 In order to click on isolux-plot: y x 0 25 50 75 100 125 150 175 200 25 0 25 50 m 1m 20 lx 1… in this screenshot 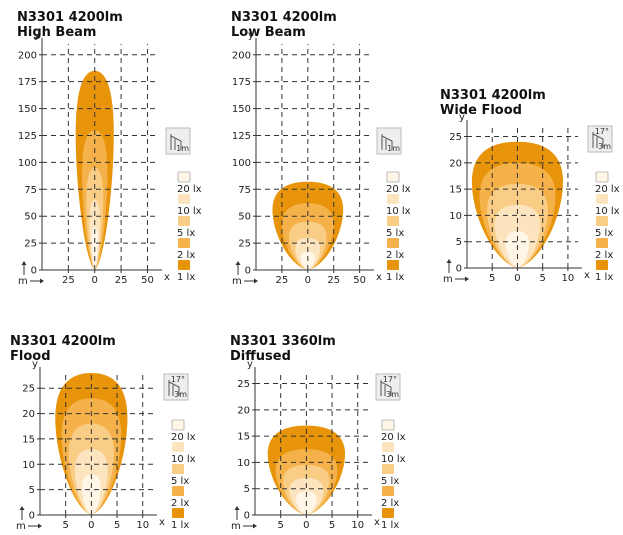, I will do `click(110, 158)`.